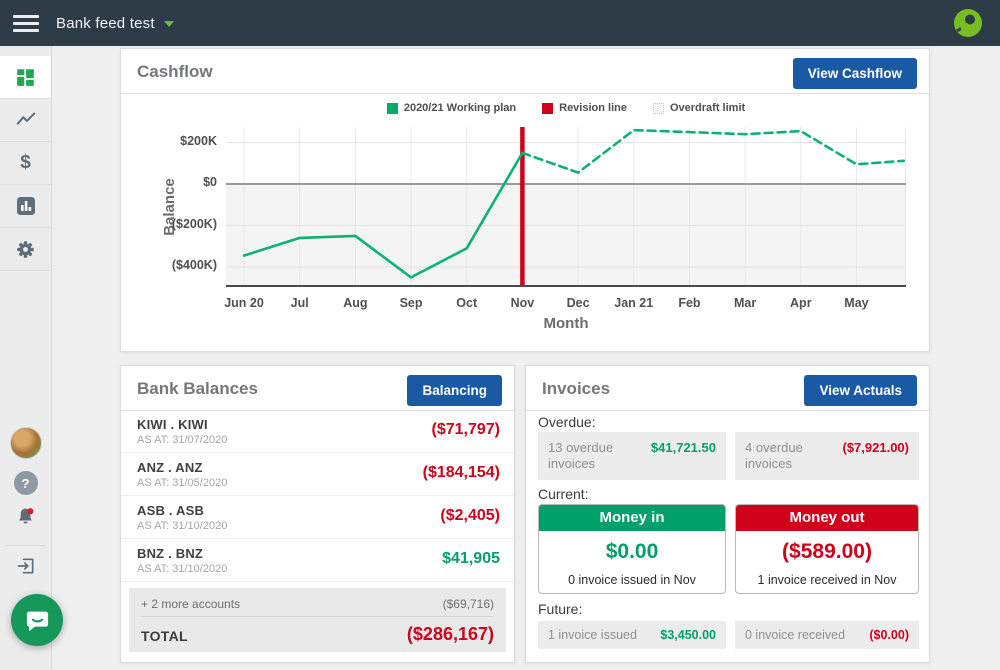  I want to click on overdraft-limit-area, so click(566, 235).